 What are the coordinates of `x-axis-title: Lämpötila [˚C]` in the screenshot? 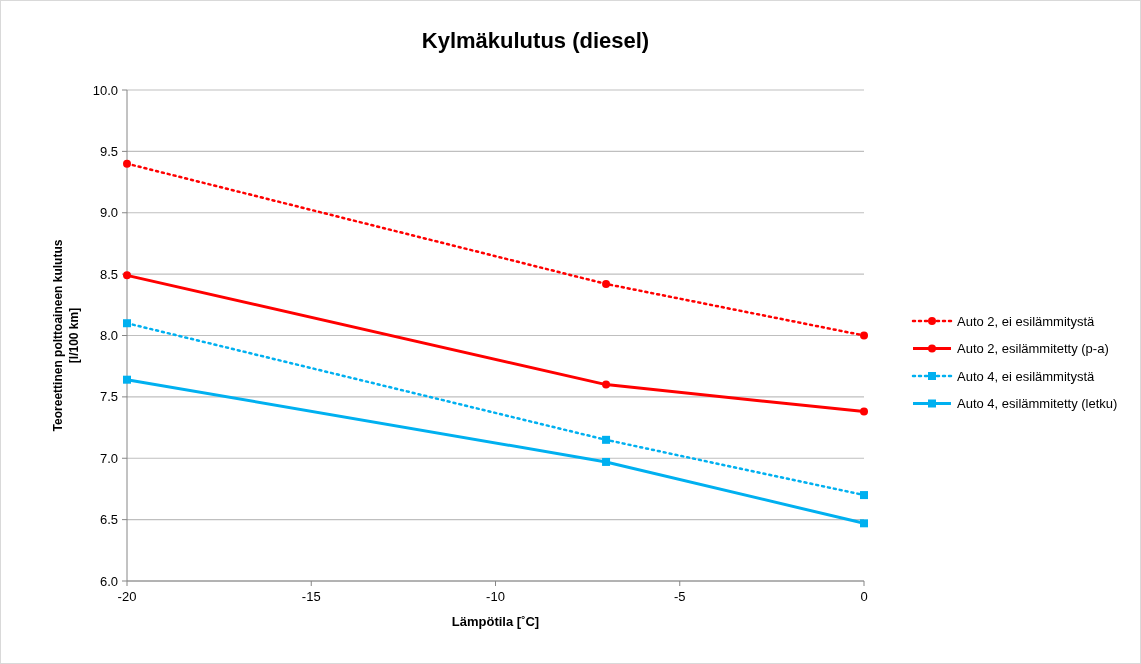 It's located at (495, 621).